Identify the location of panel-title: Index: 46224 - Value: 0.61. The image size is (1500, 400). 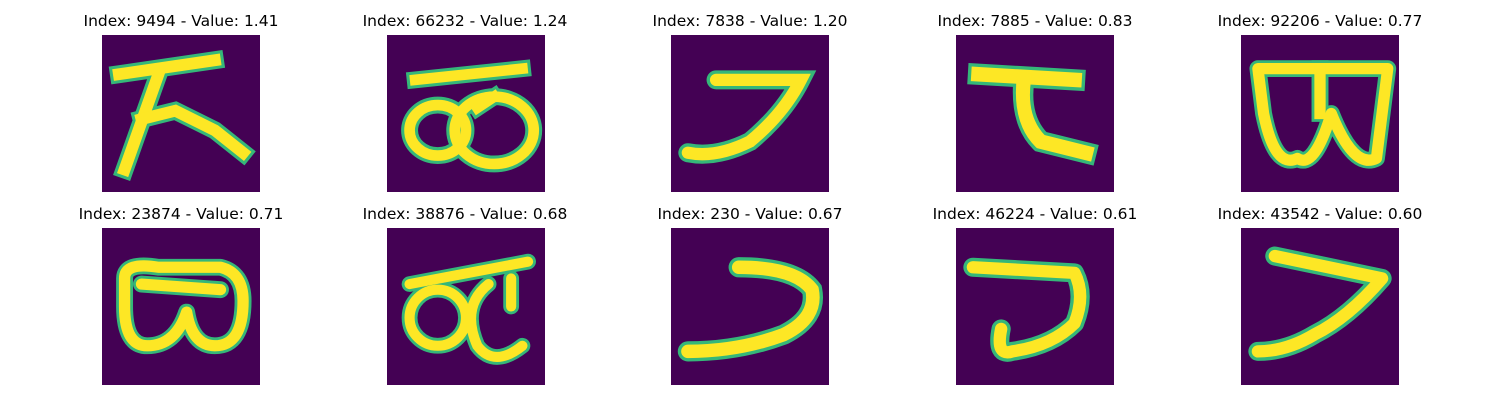
(1035, 214).